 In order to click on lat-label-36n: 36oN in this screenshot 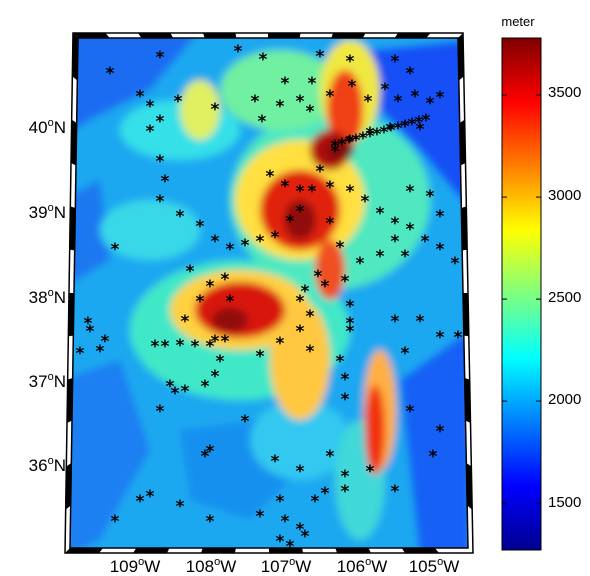, I will do `click(47, 465)`.